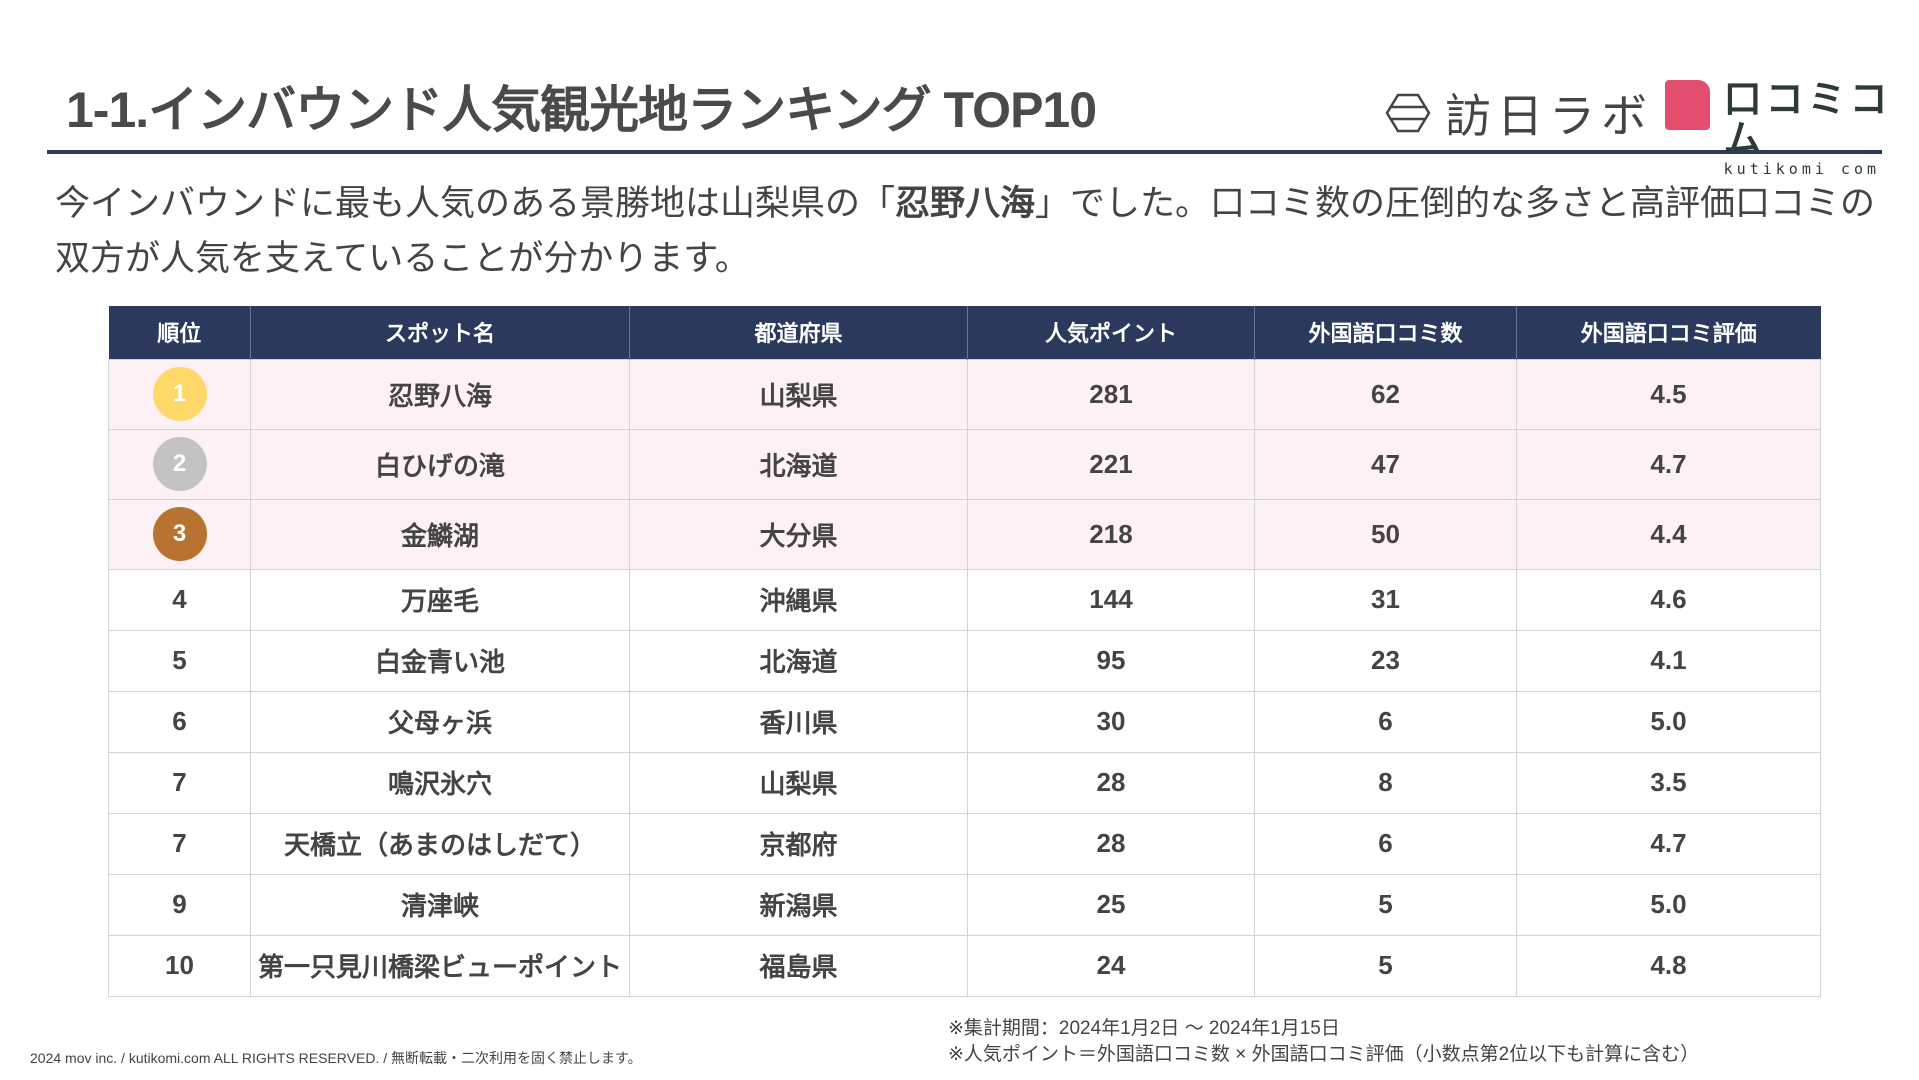 The width and height of the screenshot is (1919, 1080). I want to click on cell-points: 221, so click(1111, 464).